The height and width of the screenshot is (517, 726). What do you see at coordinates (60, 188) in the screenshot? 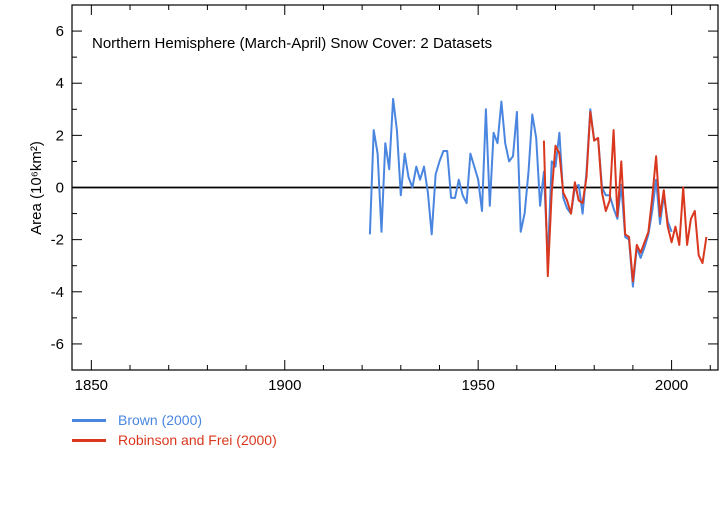
I see `y-tick-label: 0` at bounding box center [60, 188].